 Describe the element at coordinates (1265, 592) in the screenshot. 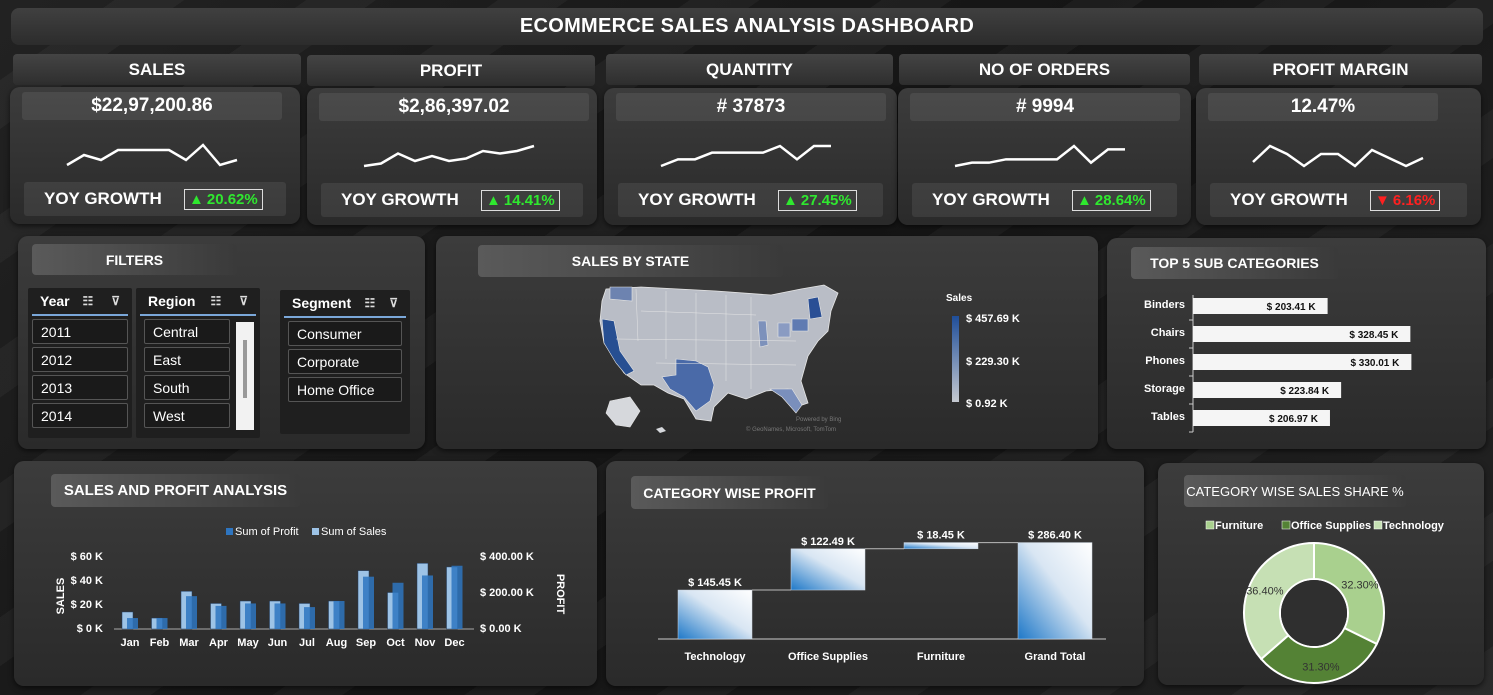

I see `donut-percent-label: 36.40%` at that location.